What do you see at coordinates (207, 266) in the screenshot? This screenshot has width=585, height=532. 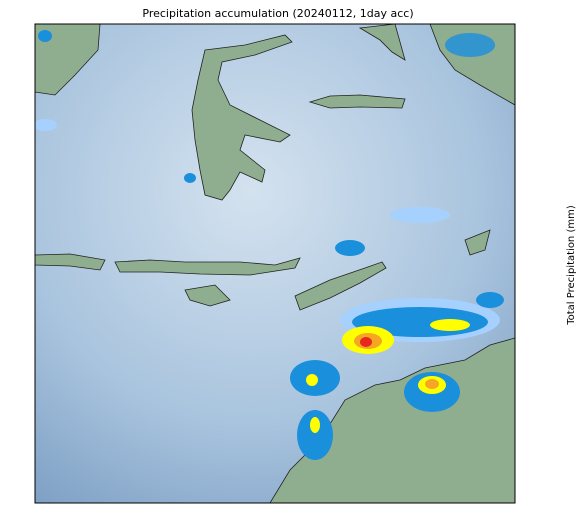 I see `nusa-tenggara` at bounding box center [207, 266].